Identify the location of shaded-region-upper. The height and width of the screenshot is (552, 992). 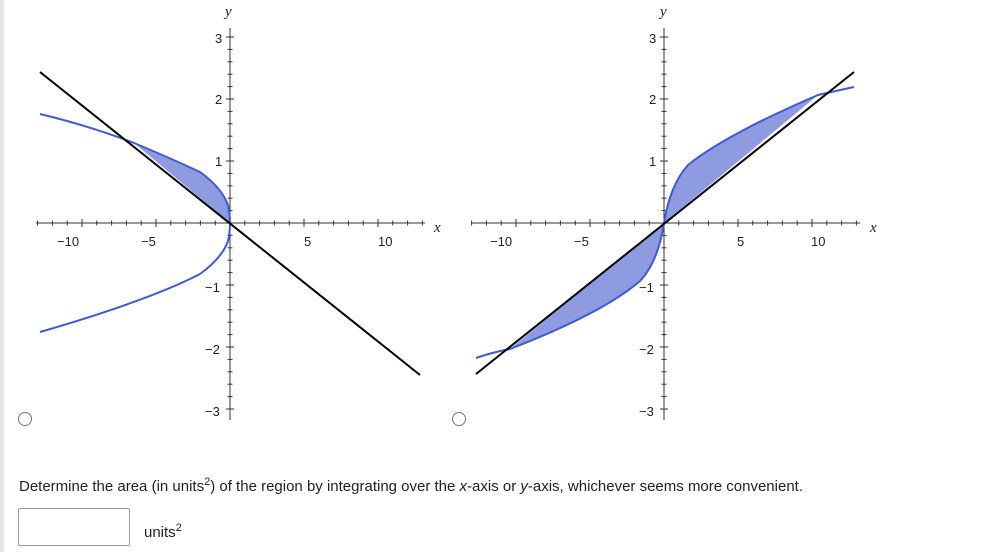
(741, 159).